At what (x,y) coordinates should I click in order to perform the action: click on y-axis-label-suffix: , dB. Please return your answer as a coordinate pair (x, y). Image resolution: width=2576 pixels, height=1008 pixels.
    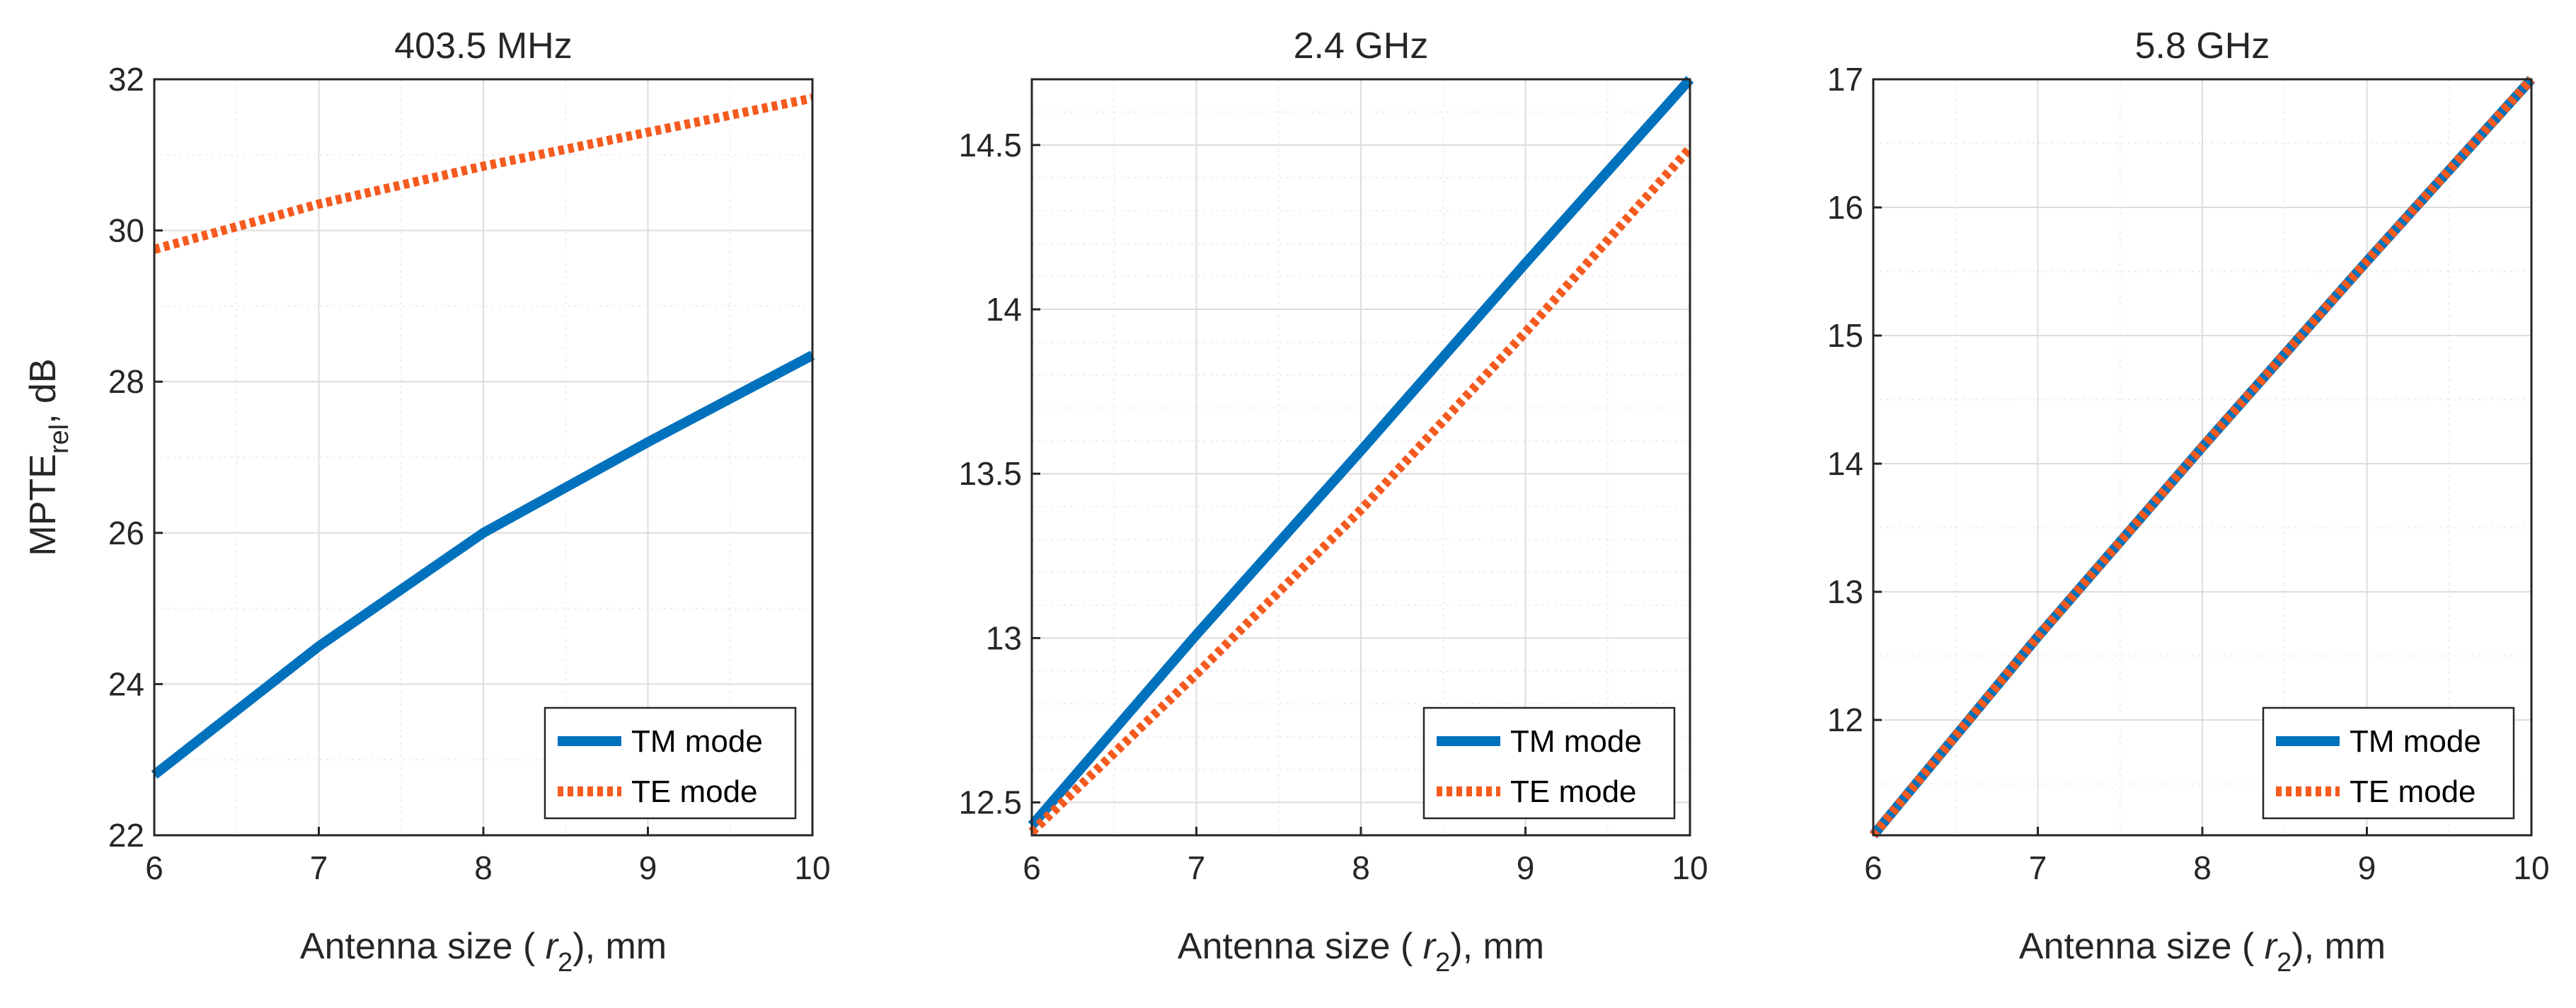
    Looking at the image, I should click on (44, 391).